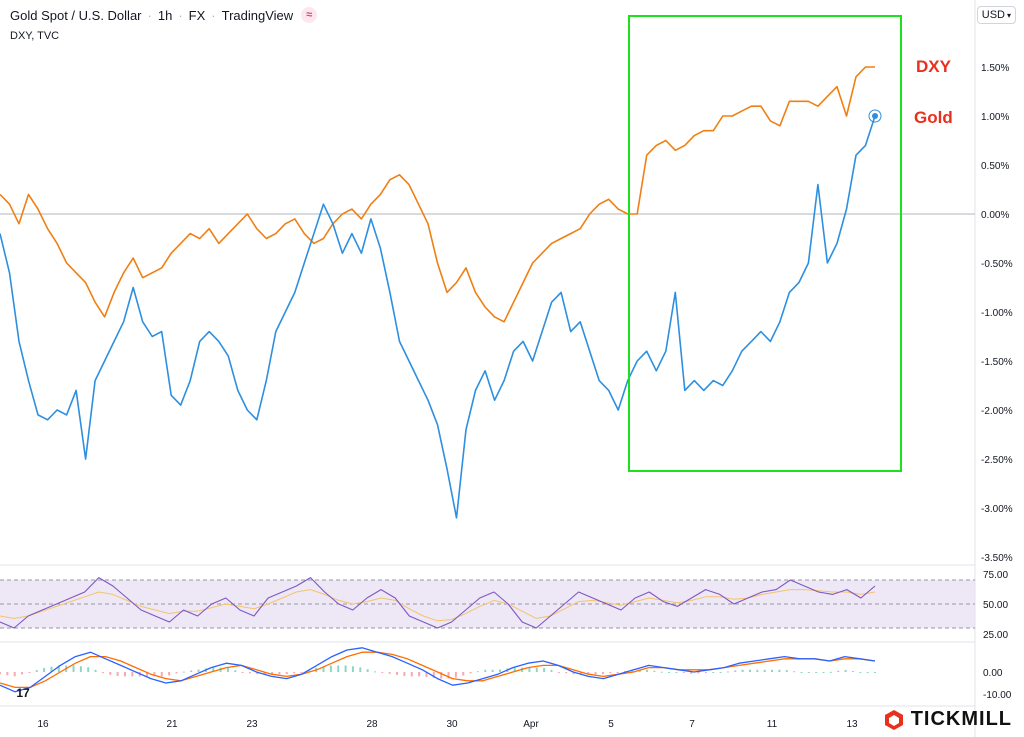  What do you see at coordinates (997, 264) in the screenshot?
I see `y-tick-label: -0.50%` at bounding box center [997, 264].